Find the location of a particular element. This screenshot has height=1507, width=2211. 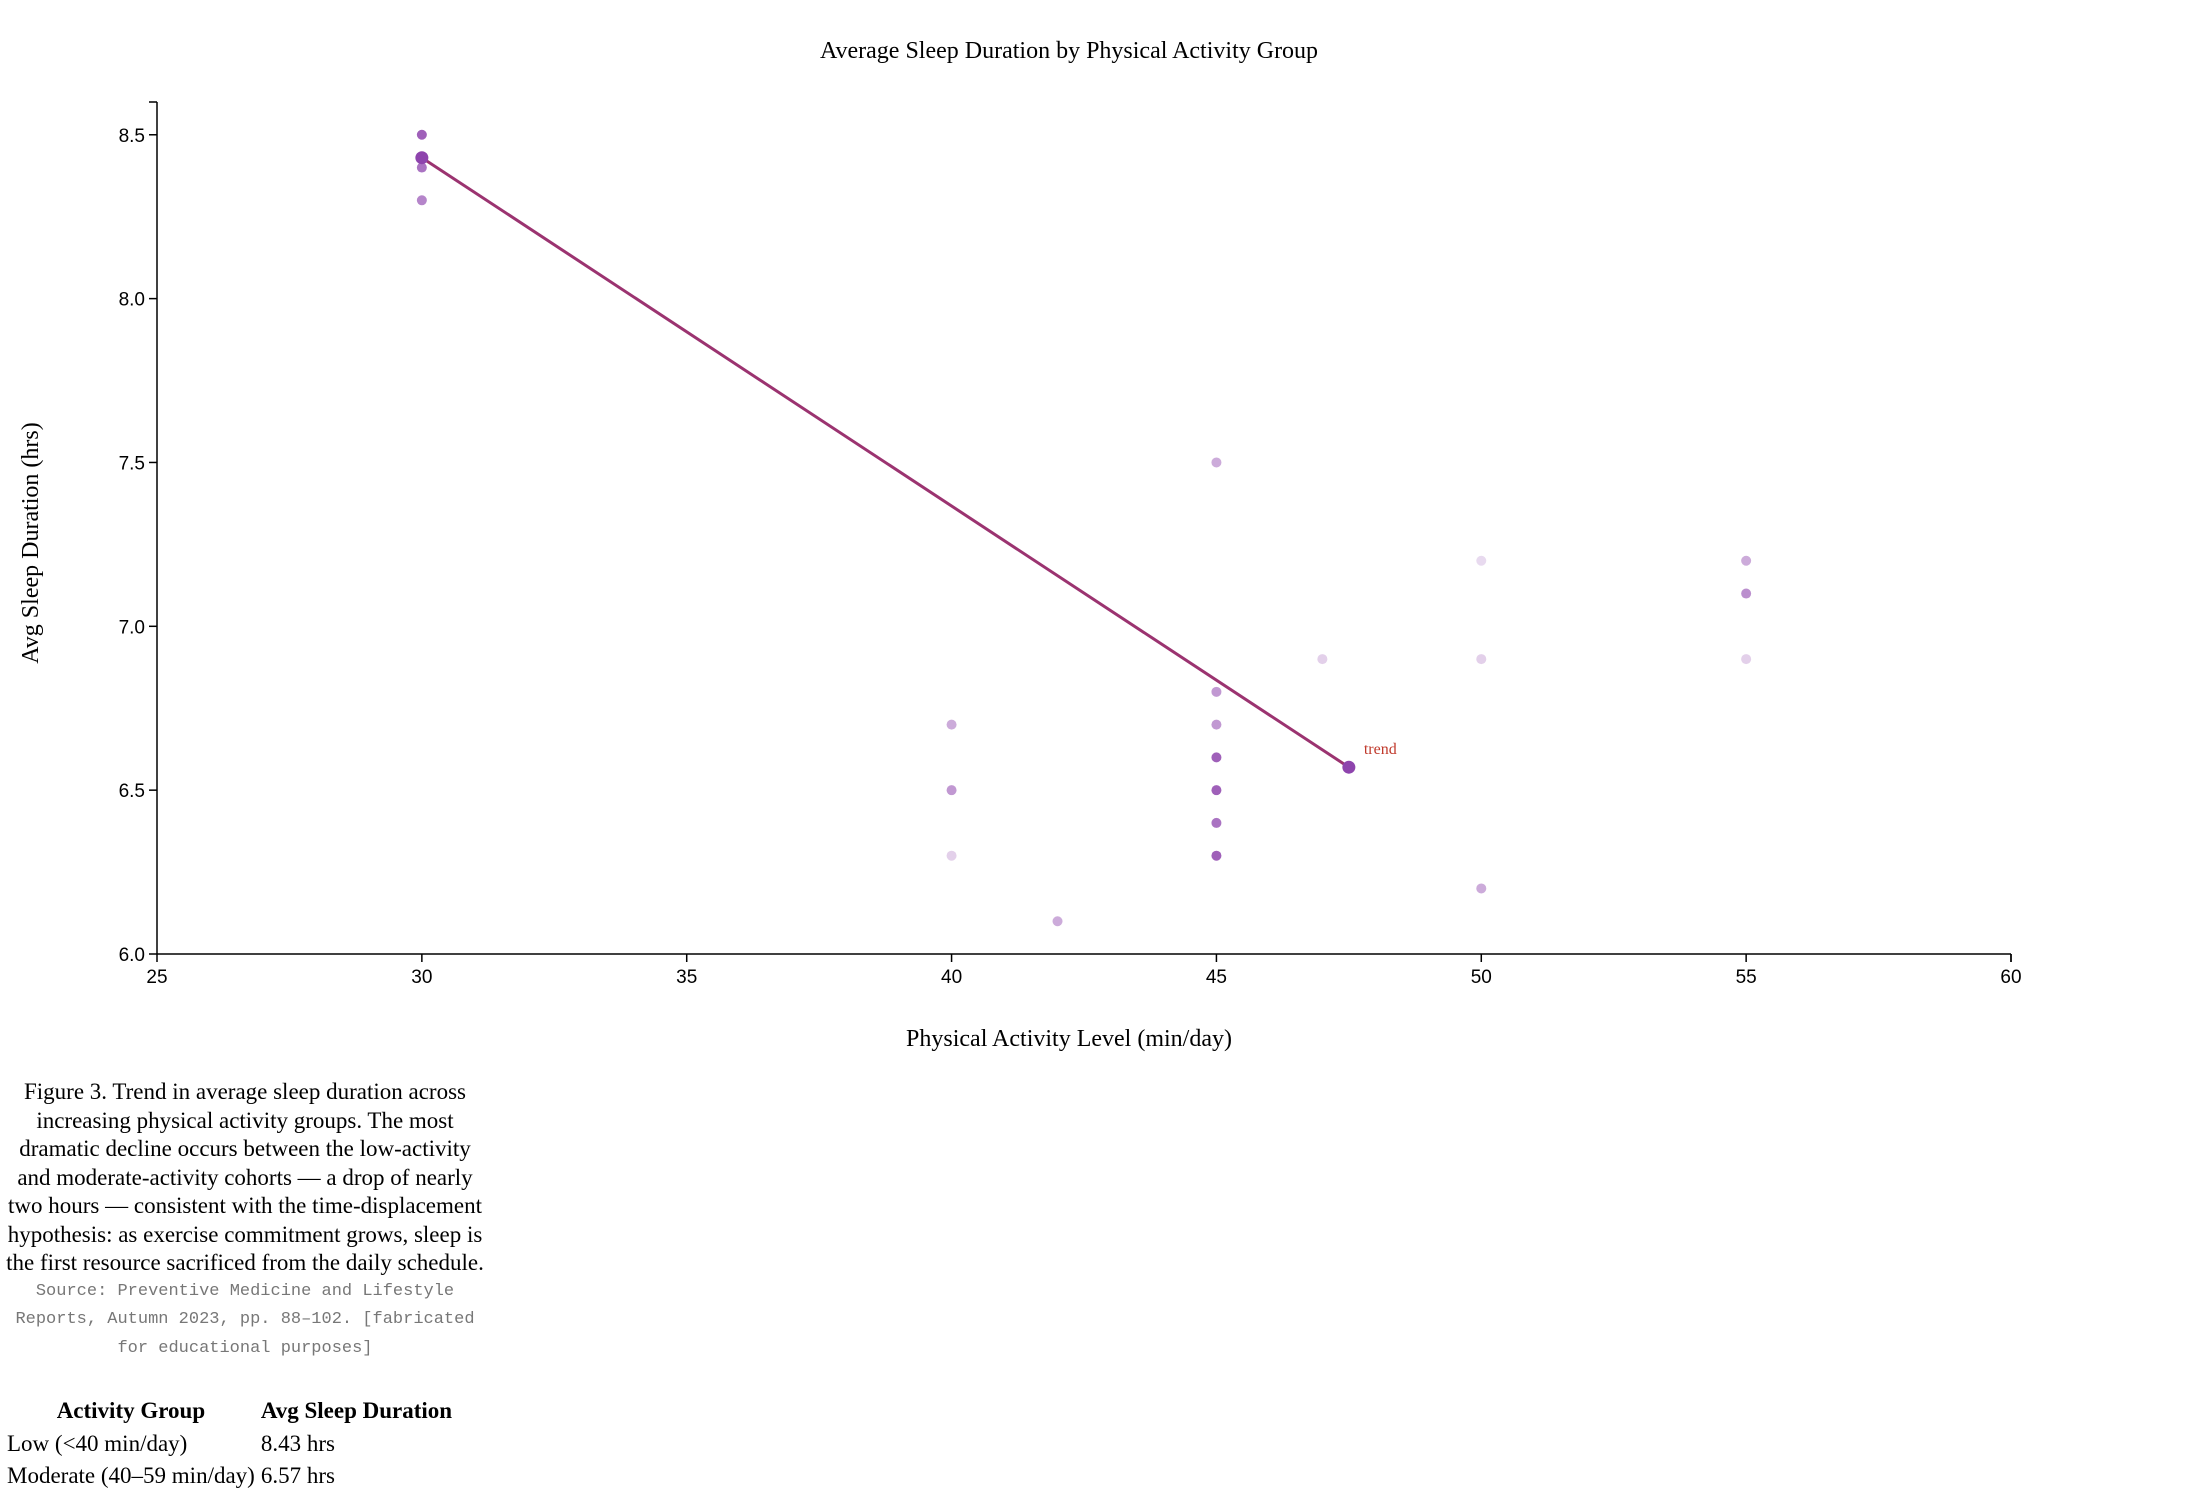

y-tick-label: 8.0 is located at coordinates (132, 300).